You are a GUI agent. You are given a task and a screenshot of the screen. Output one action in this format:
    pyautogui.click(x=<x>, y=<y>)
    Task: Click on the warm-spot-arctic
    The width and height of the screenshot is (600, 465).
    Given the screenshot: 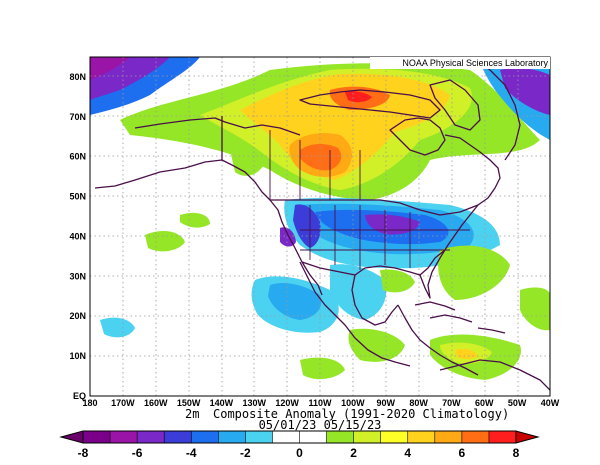 What is the action you would take?
    pyautogui.click(x=358, y=97)
    